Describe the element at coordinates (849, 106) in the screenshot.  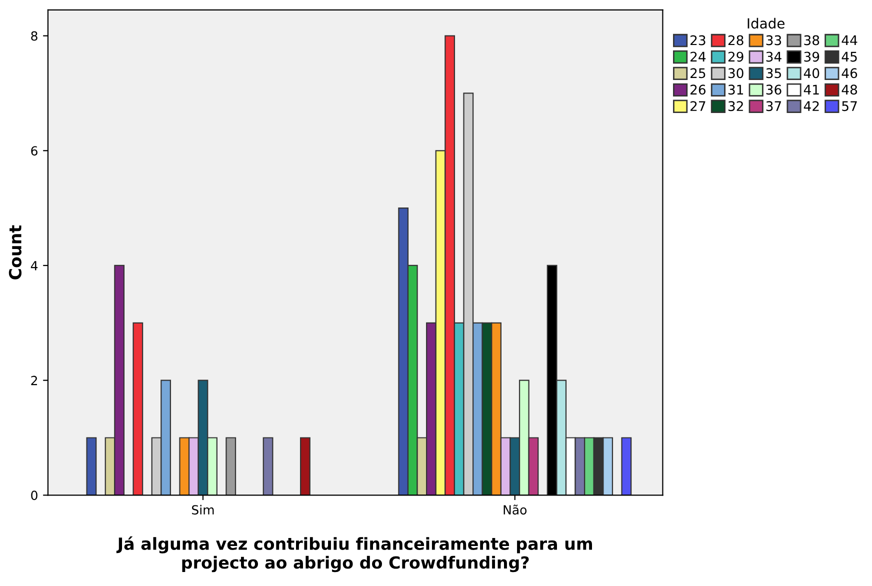
I see `legend-label: 57` at that location.